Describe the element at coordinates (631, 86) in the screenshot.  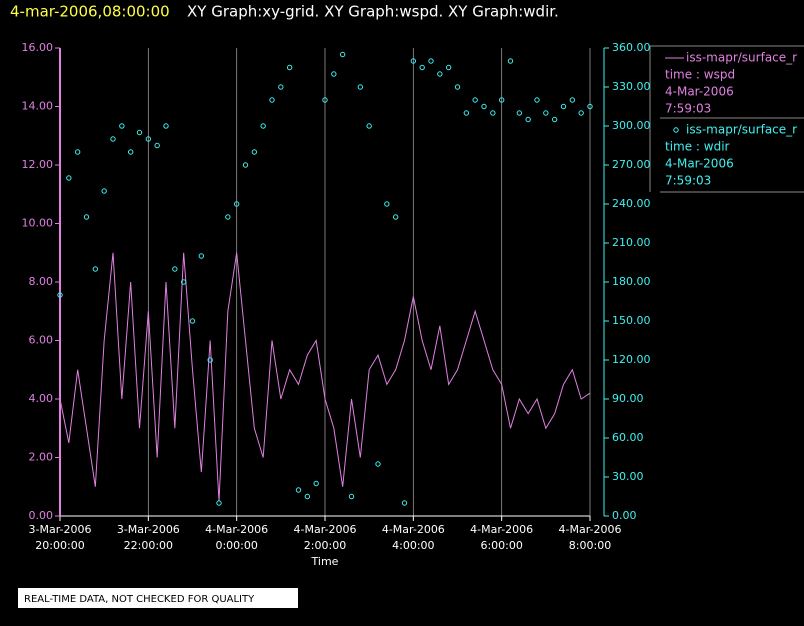
I see `y2-tick-label: 330.00` at that location.